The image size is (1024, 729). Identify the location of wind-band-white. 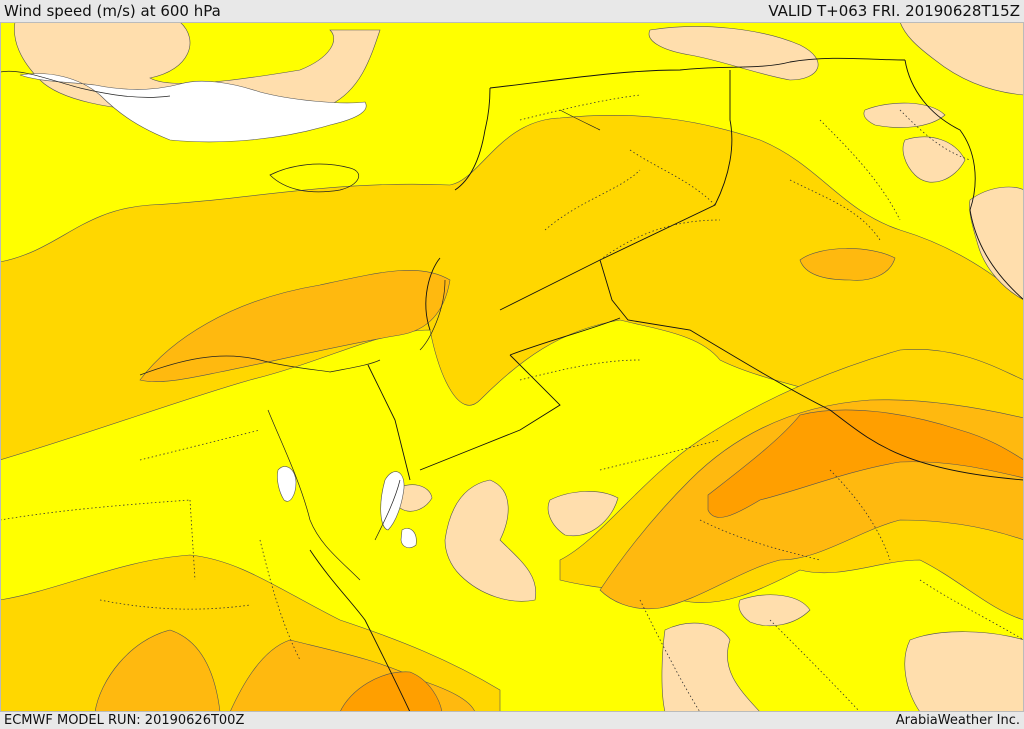
(193, 108).